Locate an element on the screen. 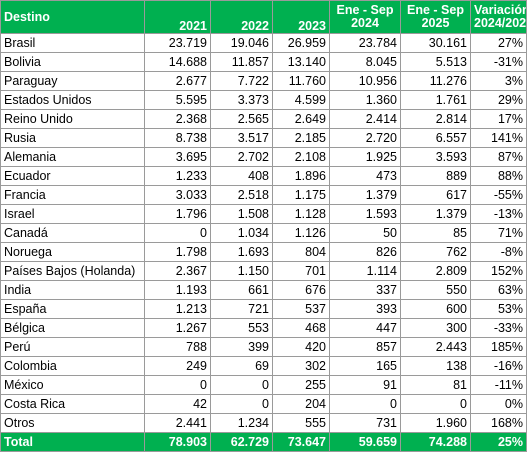  cell-destino: India is located at coordinates (72, 290).